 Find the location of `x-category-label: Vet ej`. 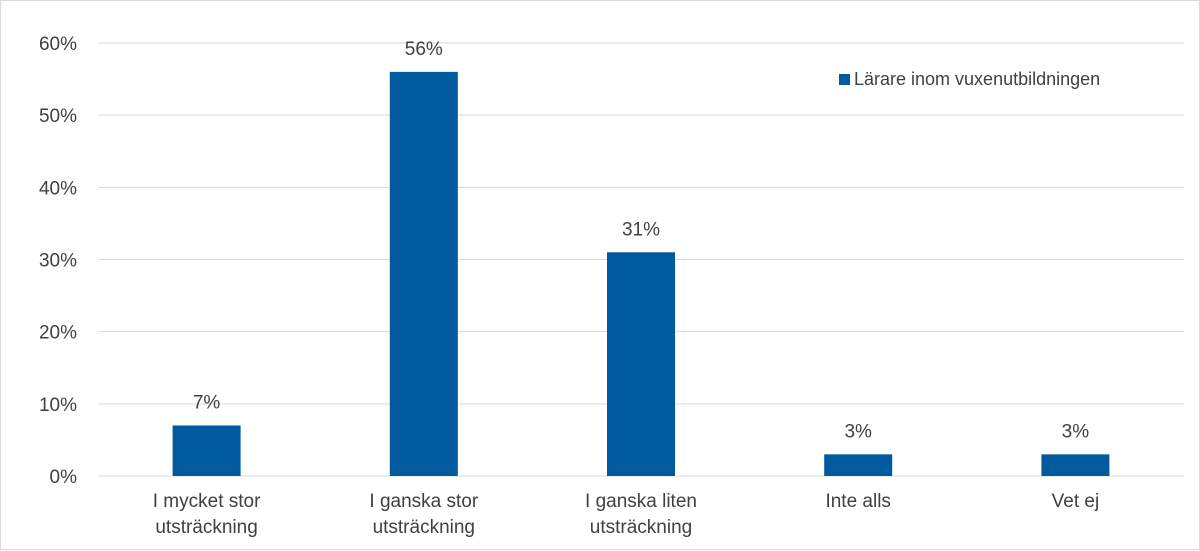

x-category-label: Vet ej is located at coordinates (1076, 501).